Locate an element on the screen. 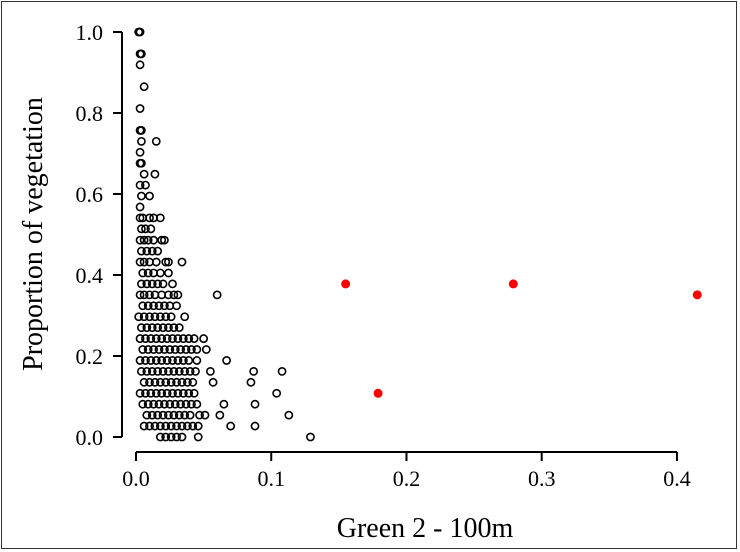  x-ticks: 0.0 0.1 0.2 0.3 0.4 is located at coordinates (406, 471).